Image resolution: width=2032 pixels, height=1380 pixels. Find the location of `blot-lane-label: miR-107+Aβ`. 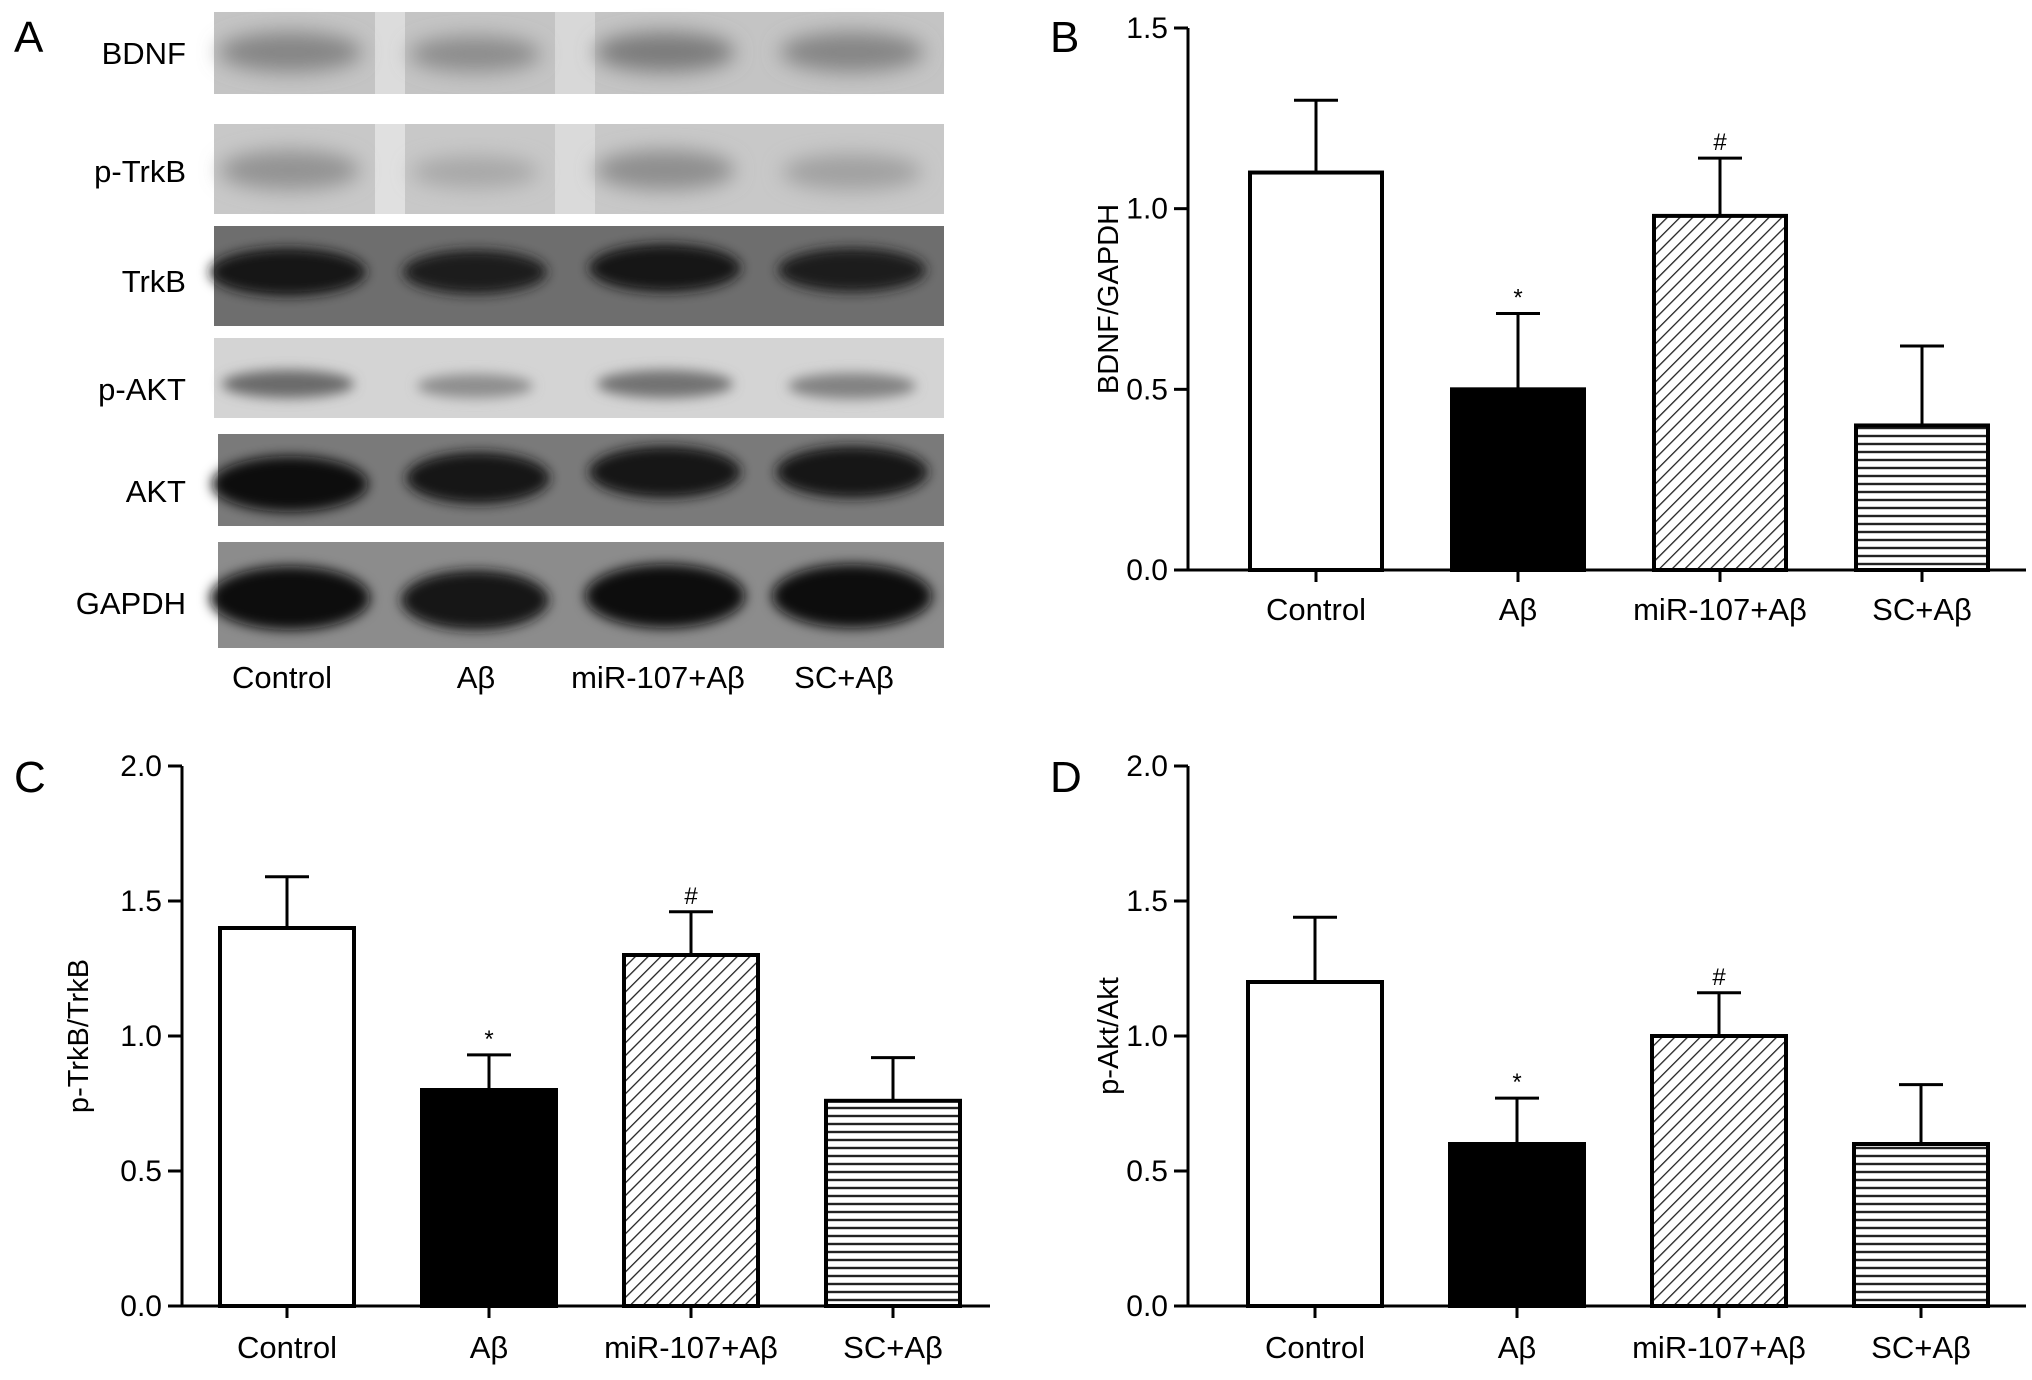

blot-lane-label: miR-107+Aβ is located at coordinates (658, 677).